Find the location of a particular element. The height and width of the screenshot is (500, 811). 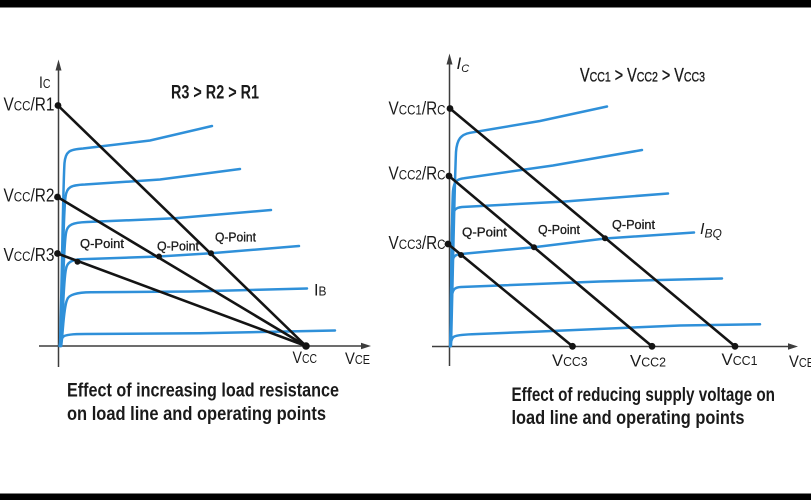

svg-text:Effect of increasing load resi: Effect of increasing load resistance is located at coordinates (203, 391).